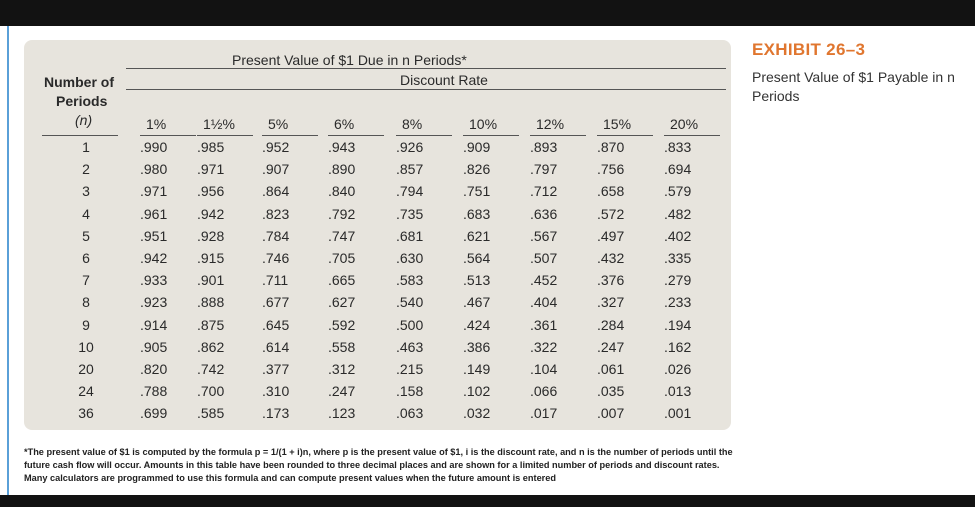 Image resolution: width=975 pixels, height=507 pixels. Describe the element at coordinates (154, 391) in the screenshot. I see `pv-cell: .788` at that location.